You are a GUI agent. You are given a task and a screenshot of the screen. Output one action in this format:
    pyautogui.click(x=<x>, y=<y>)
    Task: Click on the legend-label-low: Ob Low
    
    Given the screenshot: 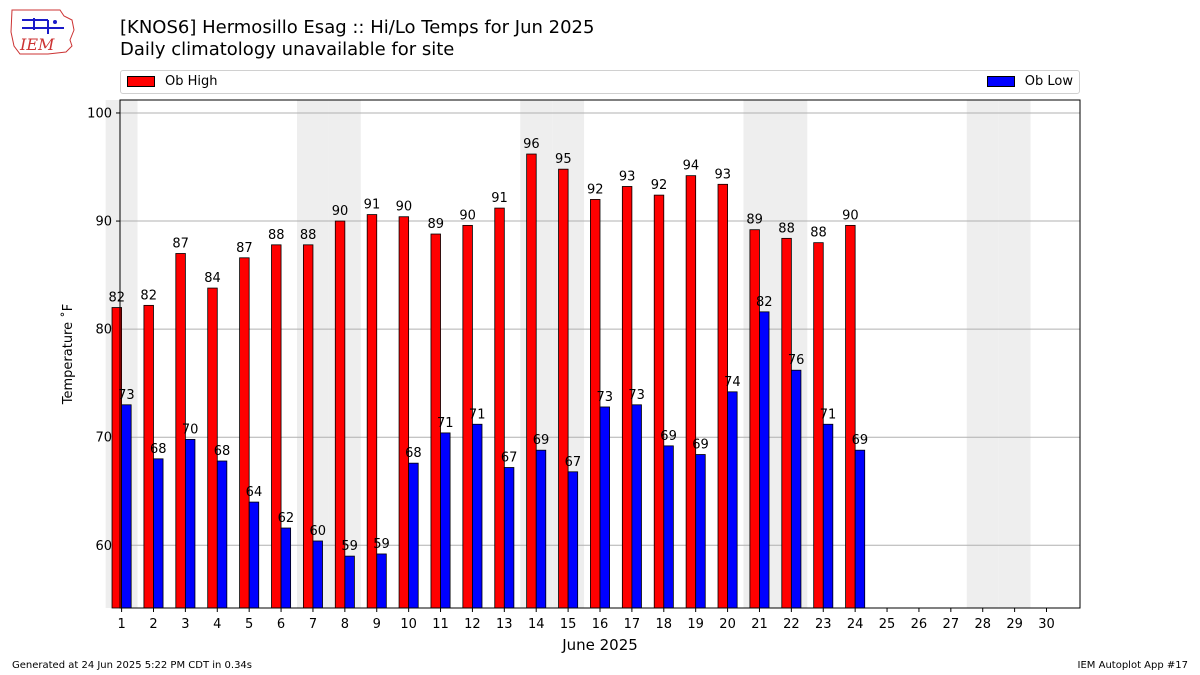 What is the action you would take?
    pyautogui.click(x=1048, y=81)
    